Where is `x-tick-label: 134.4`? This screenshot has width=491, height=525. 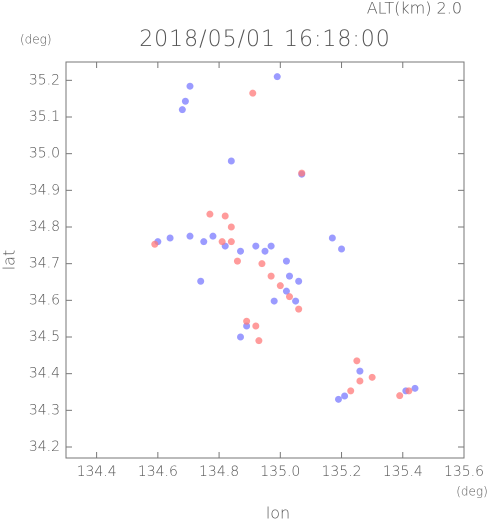
x-tick-label: 134.4 is located at coordinates (97, 472).